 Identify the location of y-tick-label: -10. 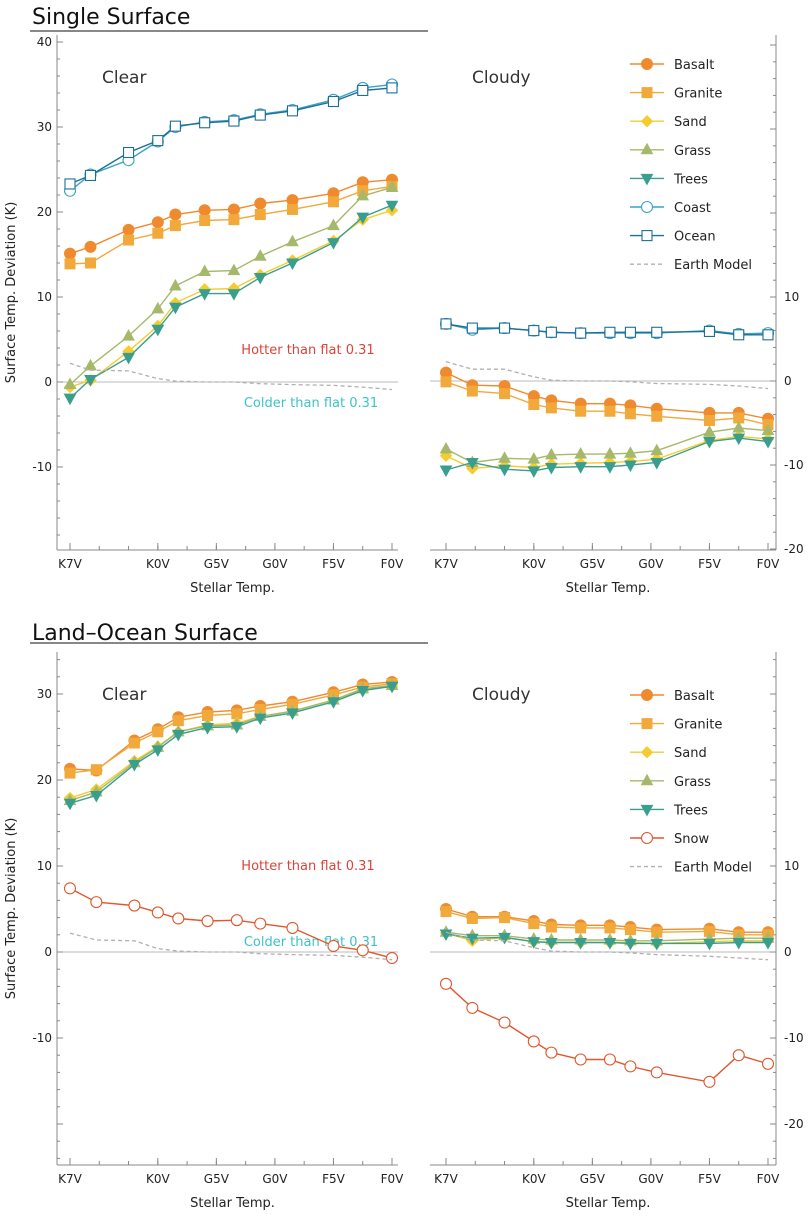
(42, 1038).